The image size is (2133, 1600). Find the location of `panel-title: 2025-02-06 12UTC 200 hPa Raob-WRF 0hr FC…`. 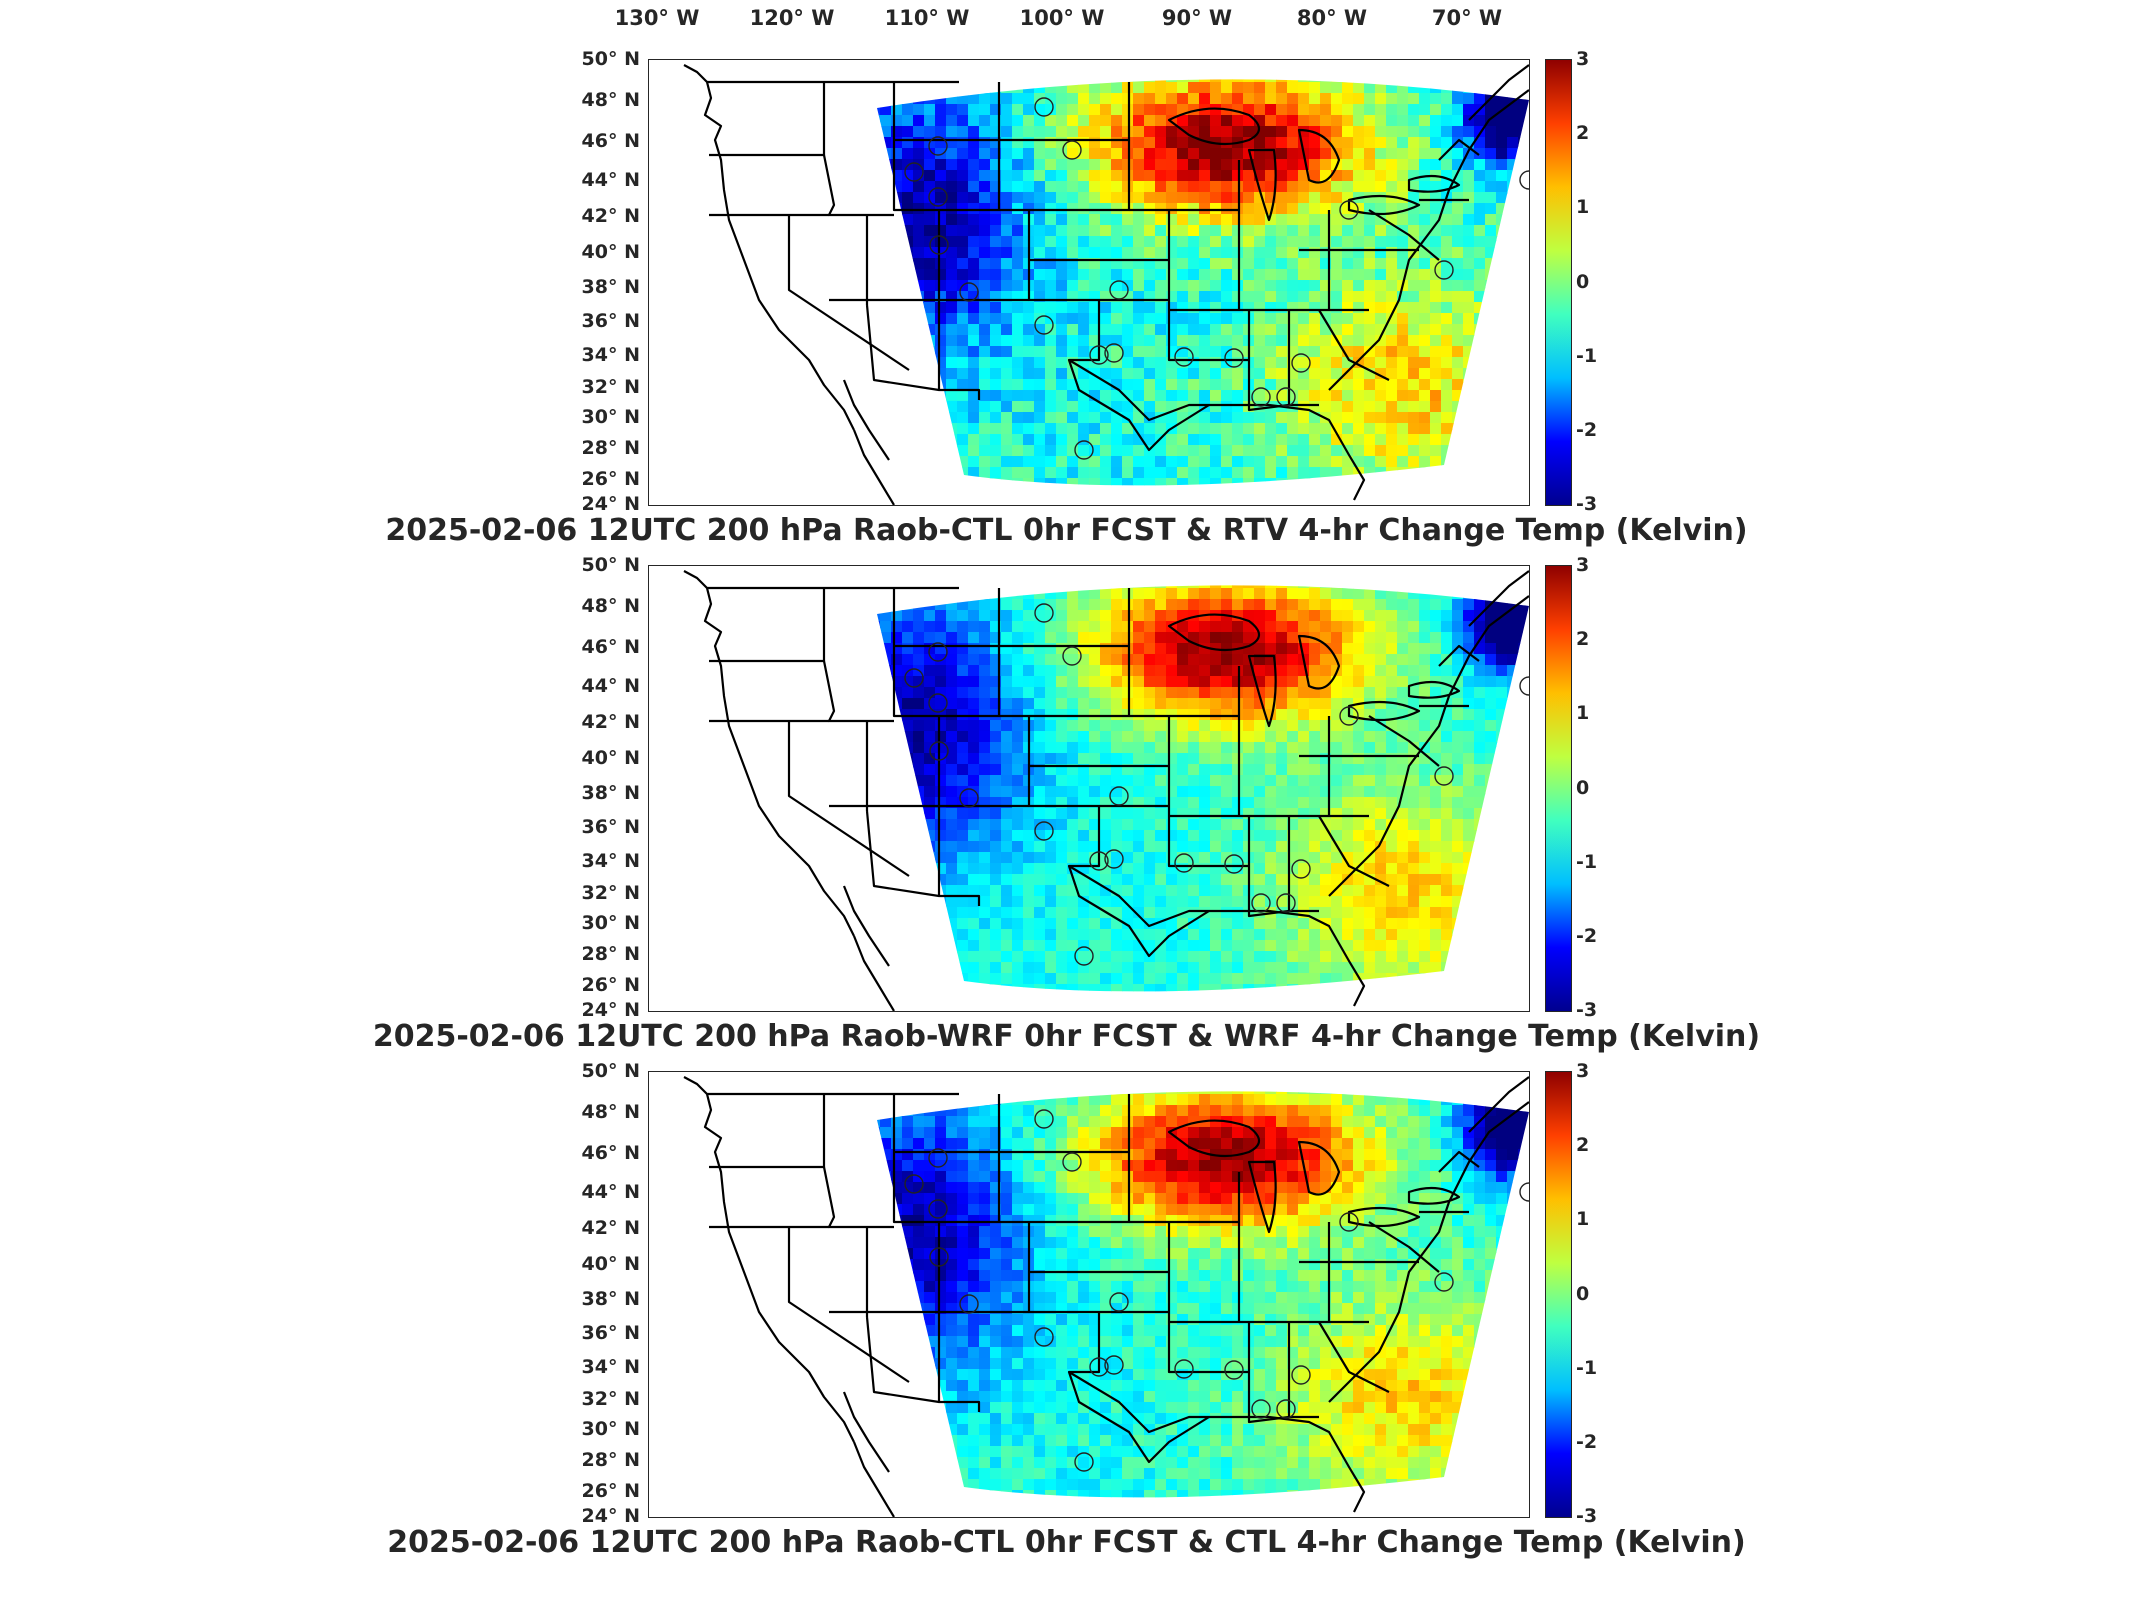

panel-title: 2025-02-06 12UTC 200 hPa Raob-WRF 0hr FC… is located at coordinates (1066, 1036).